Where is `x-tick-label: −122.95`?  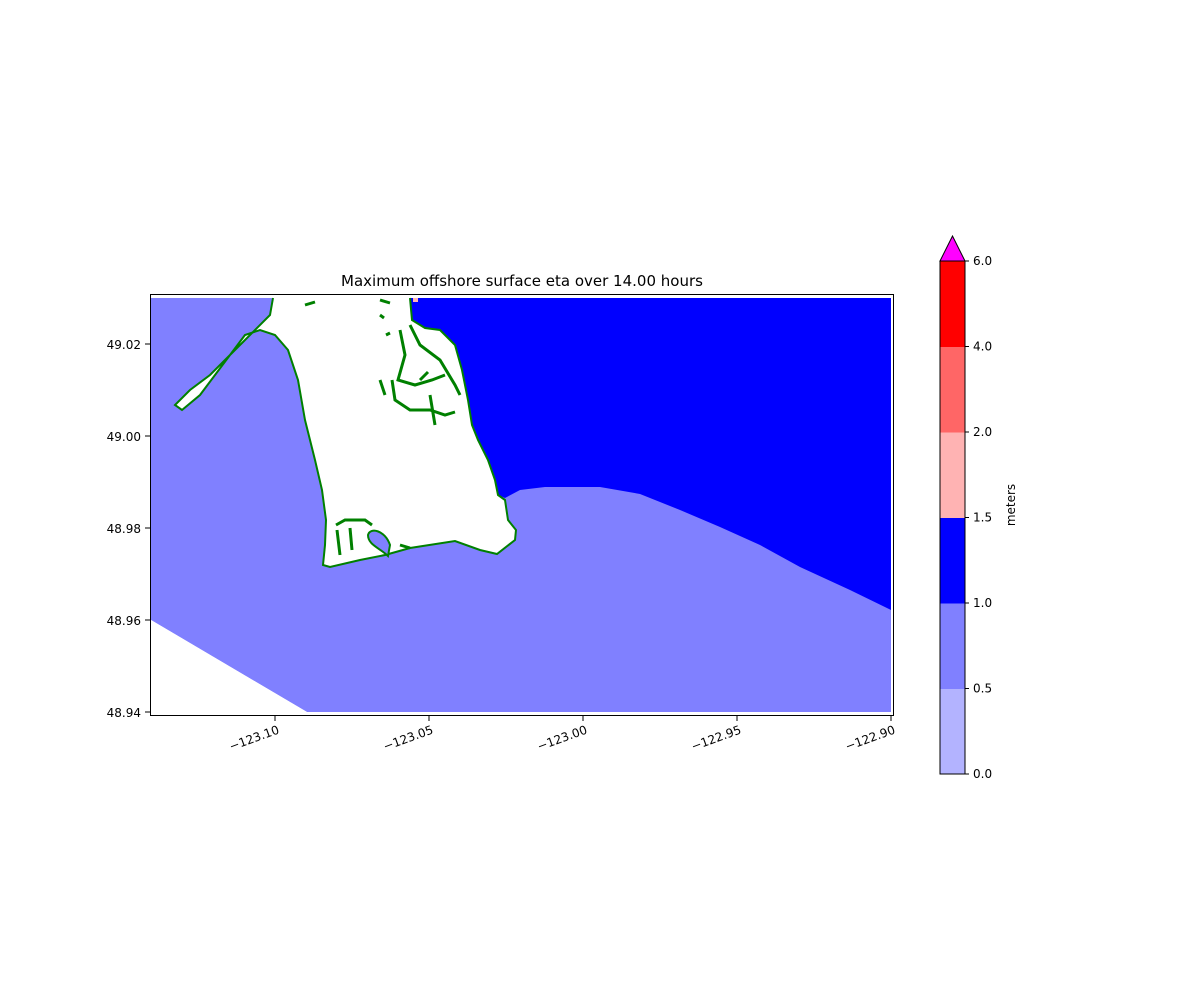 x-tick-label: −122.95 is located at coordinates (716, 738).